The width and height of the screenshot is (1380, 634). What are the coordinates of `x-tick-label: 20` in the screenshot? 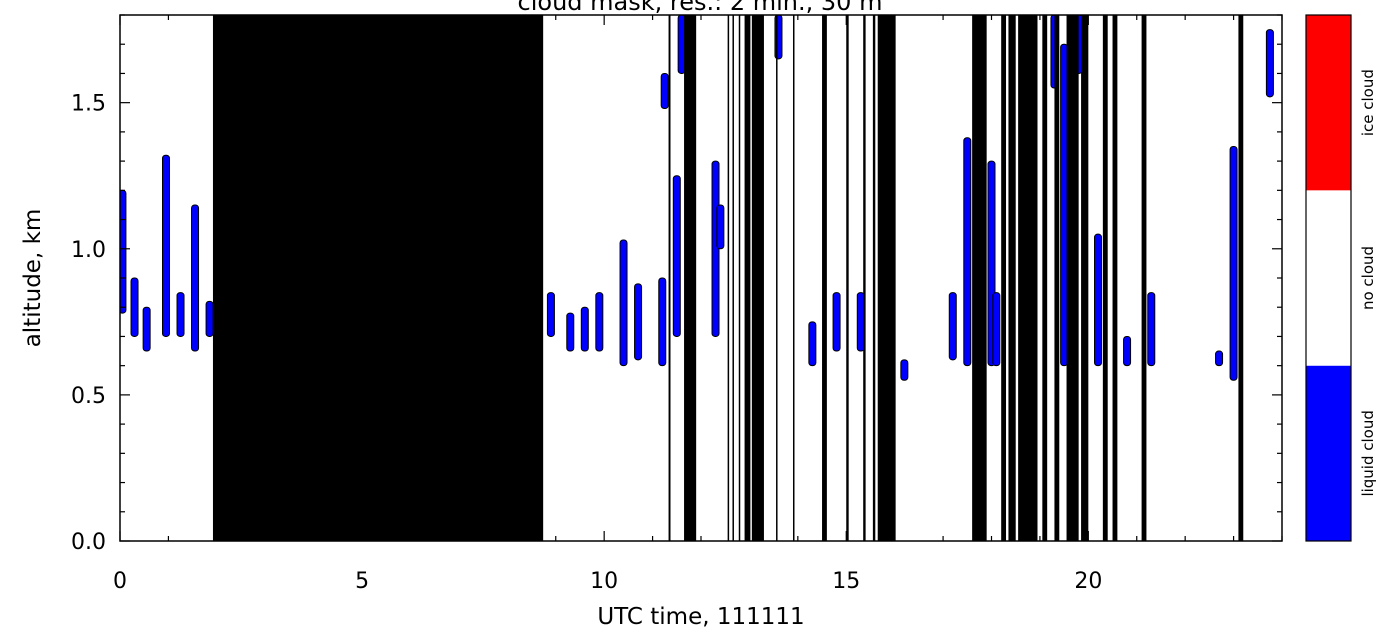 It's located at (1088, 581).